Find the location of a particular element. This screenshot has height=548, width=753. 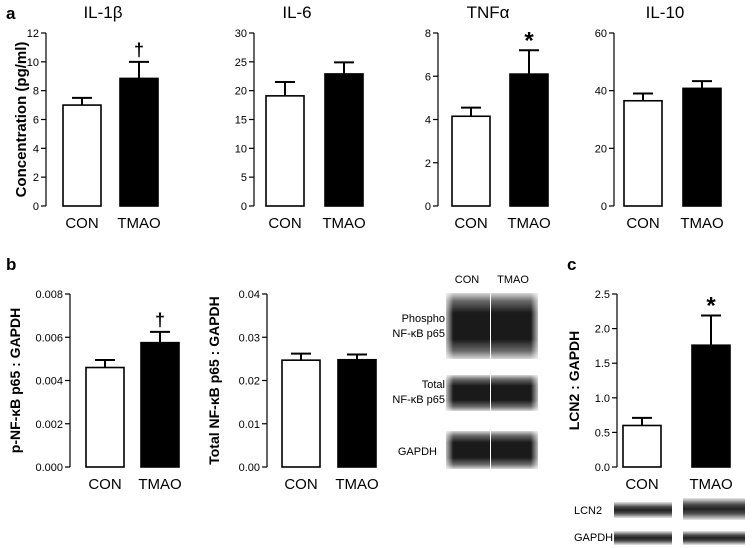

tnfa-bar-con is located at coordinates (471, 161).